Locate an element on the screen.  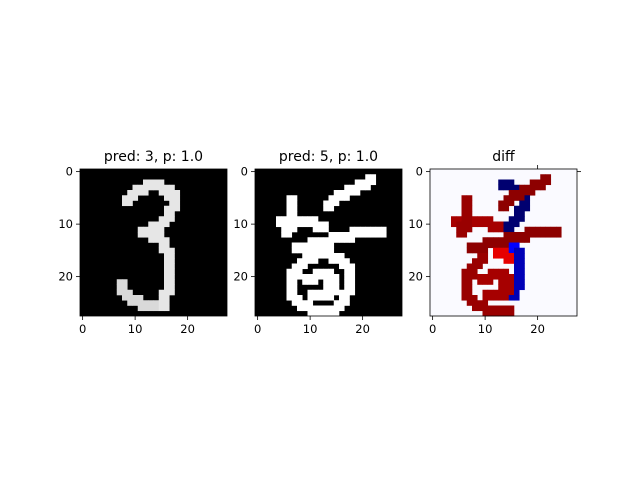
subplot-title-diff: diff is located at coordinates (503, 157).